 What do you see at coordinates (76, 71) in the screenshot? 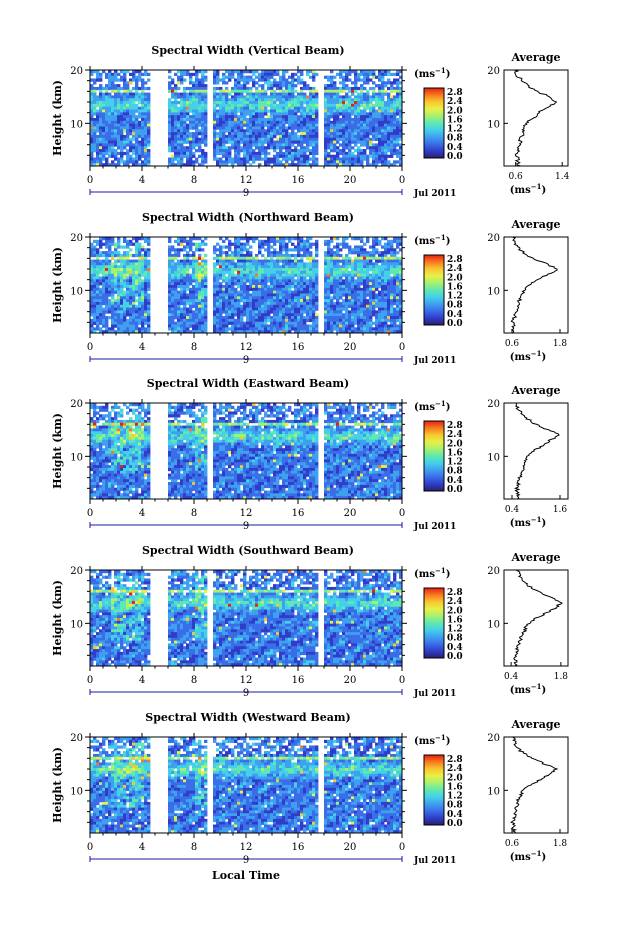
I see `y-tick-label: 20` at bounding box center [76, 71].